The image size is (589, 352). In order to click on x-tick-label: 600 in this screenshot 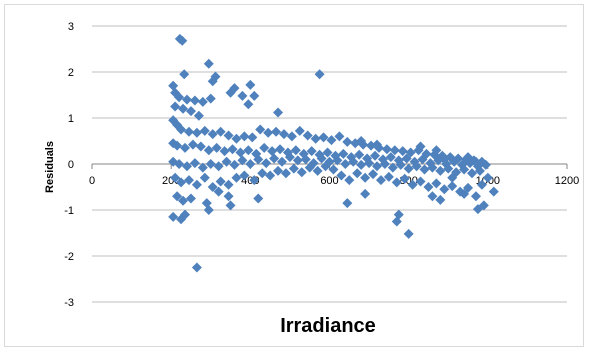, I will do `click(329, 181)`.